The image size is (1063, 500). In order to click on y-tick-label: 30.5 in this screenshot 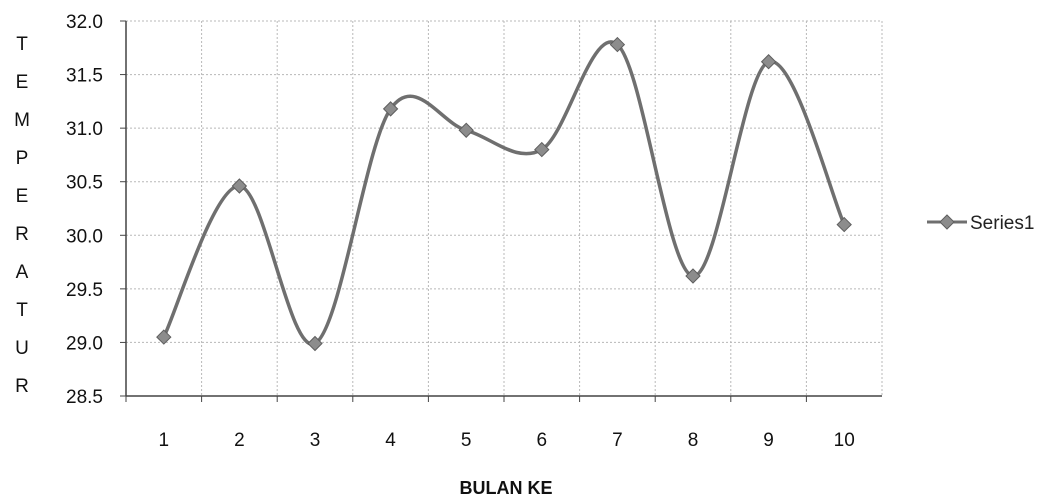, I will do `click(84, 183)`.